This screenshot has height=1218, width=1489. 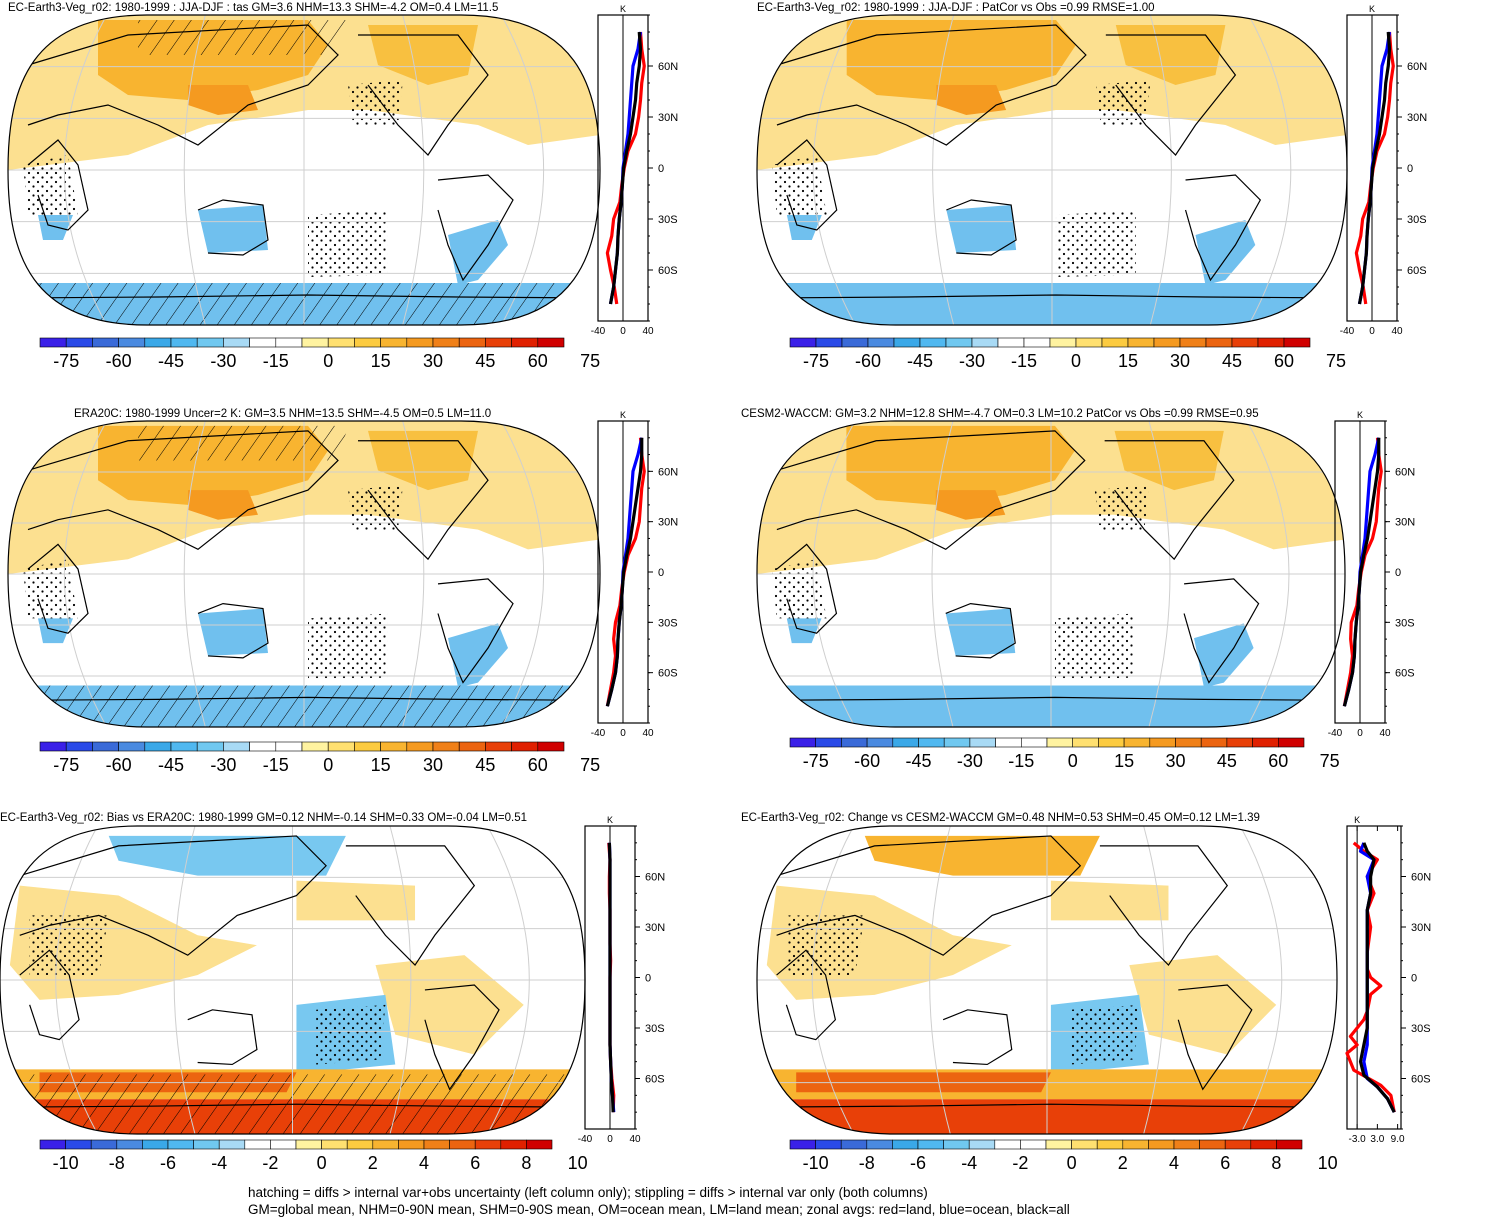 I want to click on colorbar-diff: -10 -8 -6 -4 -2 0 2 4 6 8 10, so click(x=1063, y=1156).